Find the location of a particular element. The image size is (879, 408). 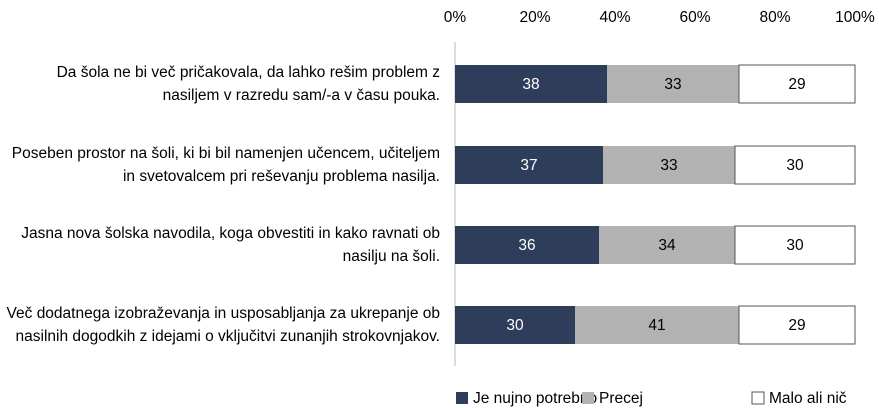

data-label: 34 is located at coordinates (667, 245).